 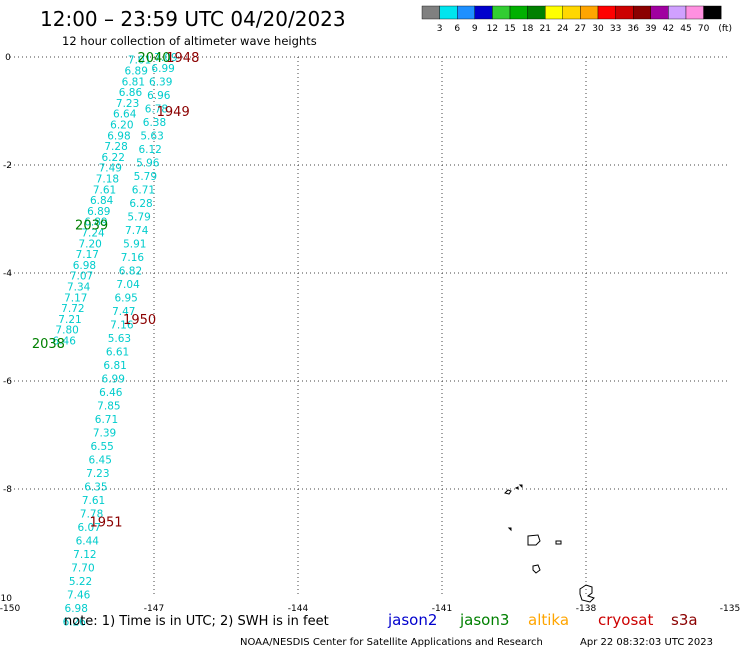 I want to click on wave-height-value: 6.12, so click(x=149, y=150).